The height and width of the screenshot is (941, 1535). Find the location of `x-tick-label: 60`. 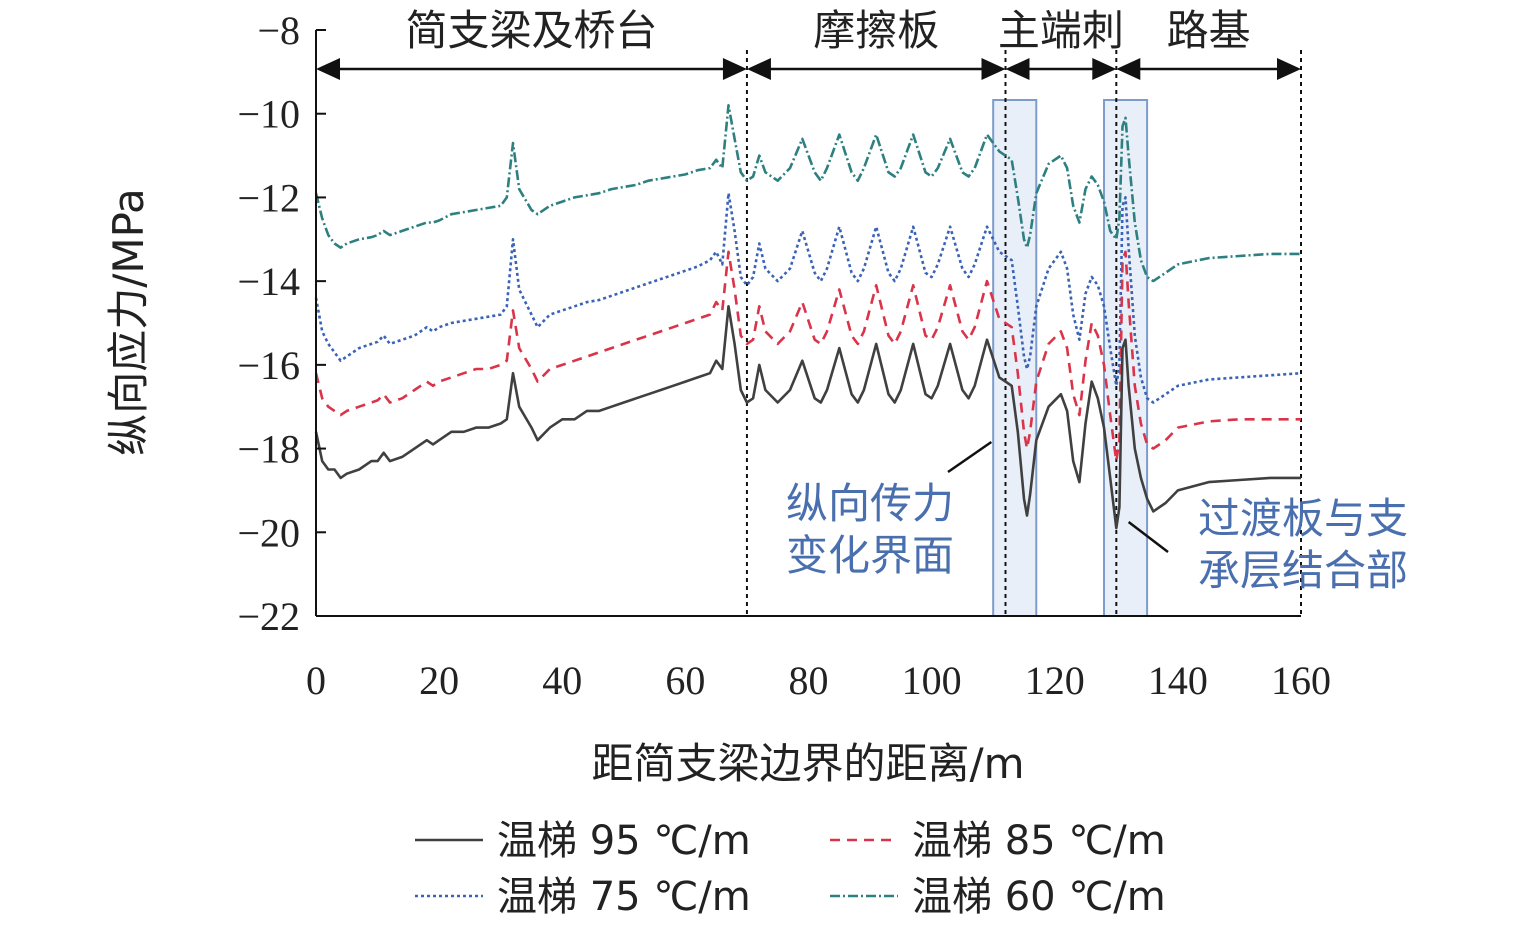

x-tick-label: 60 is located at coordinates (685, 680).